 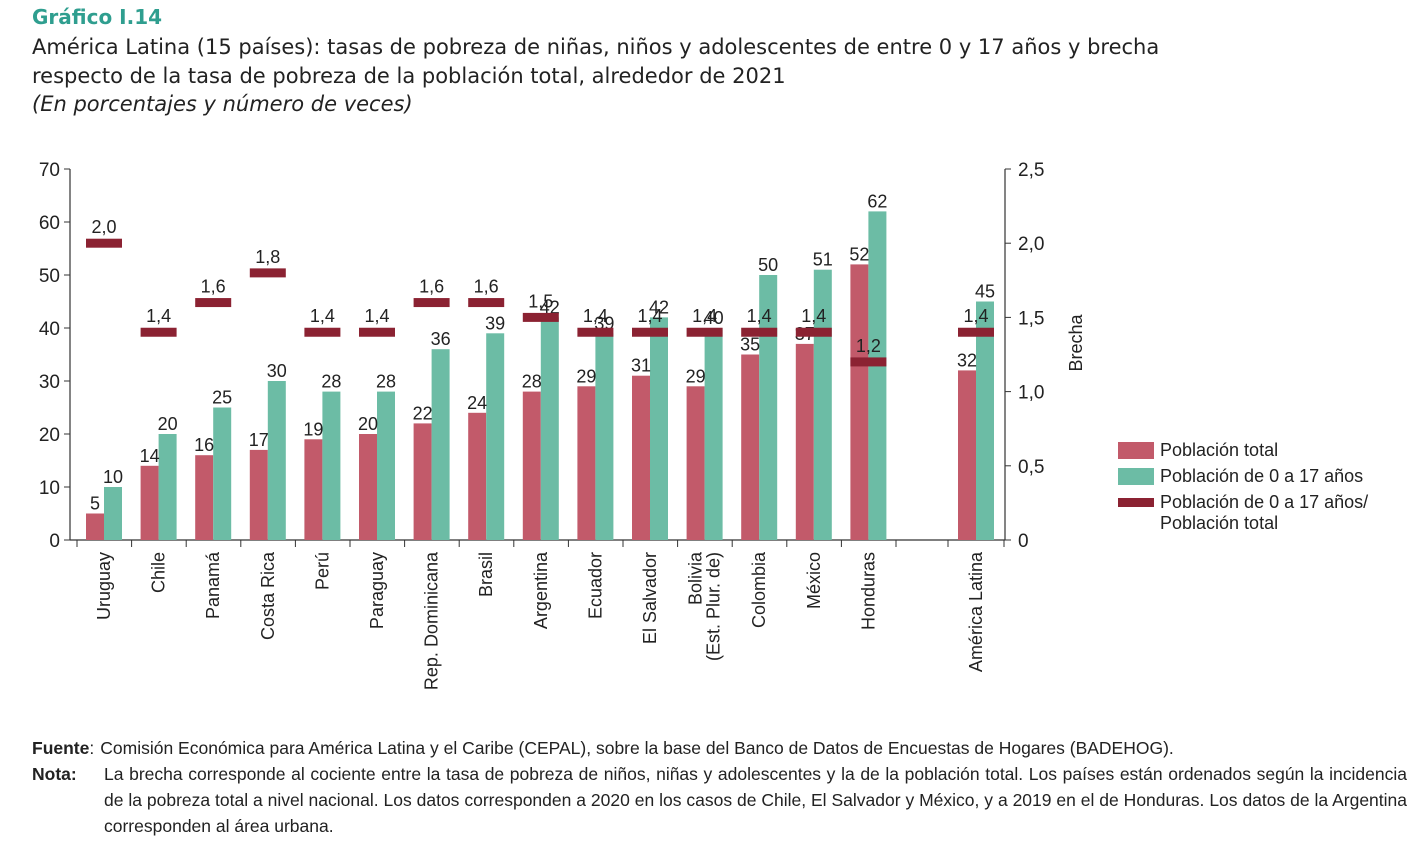 I want to click on legend-item-poblacion-0-17: Población de 0 a 17 años, so click(x=1243, y=476).